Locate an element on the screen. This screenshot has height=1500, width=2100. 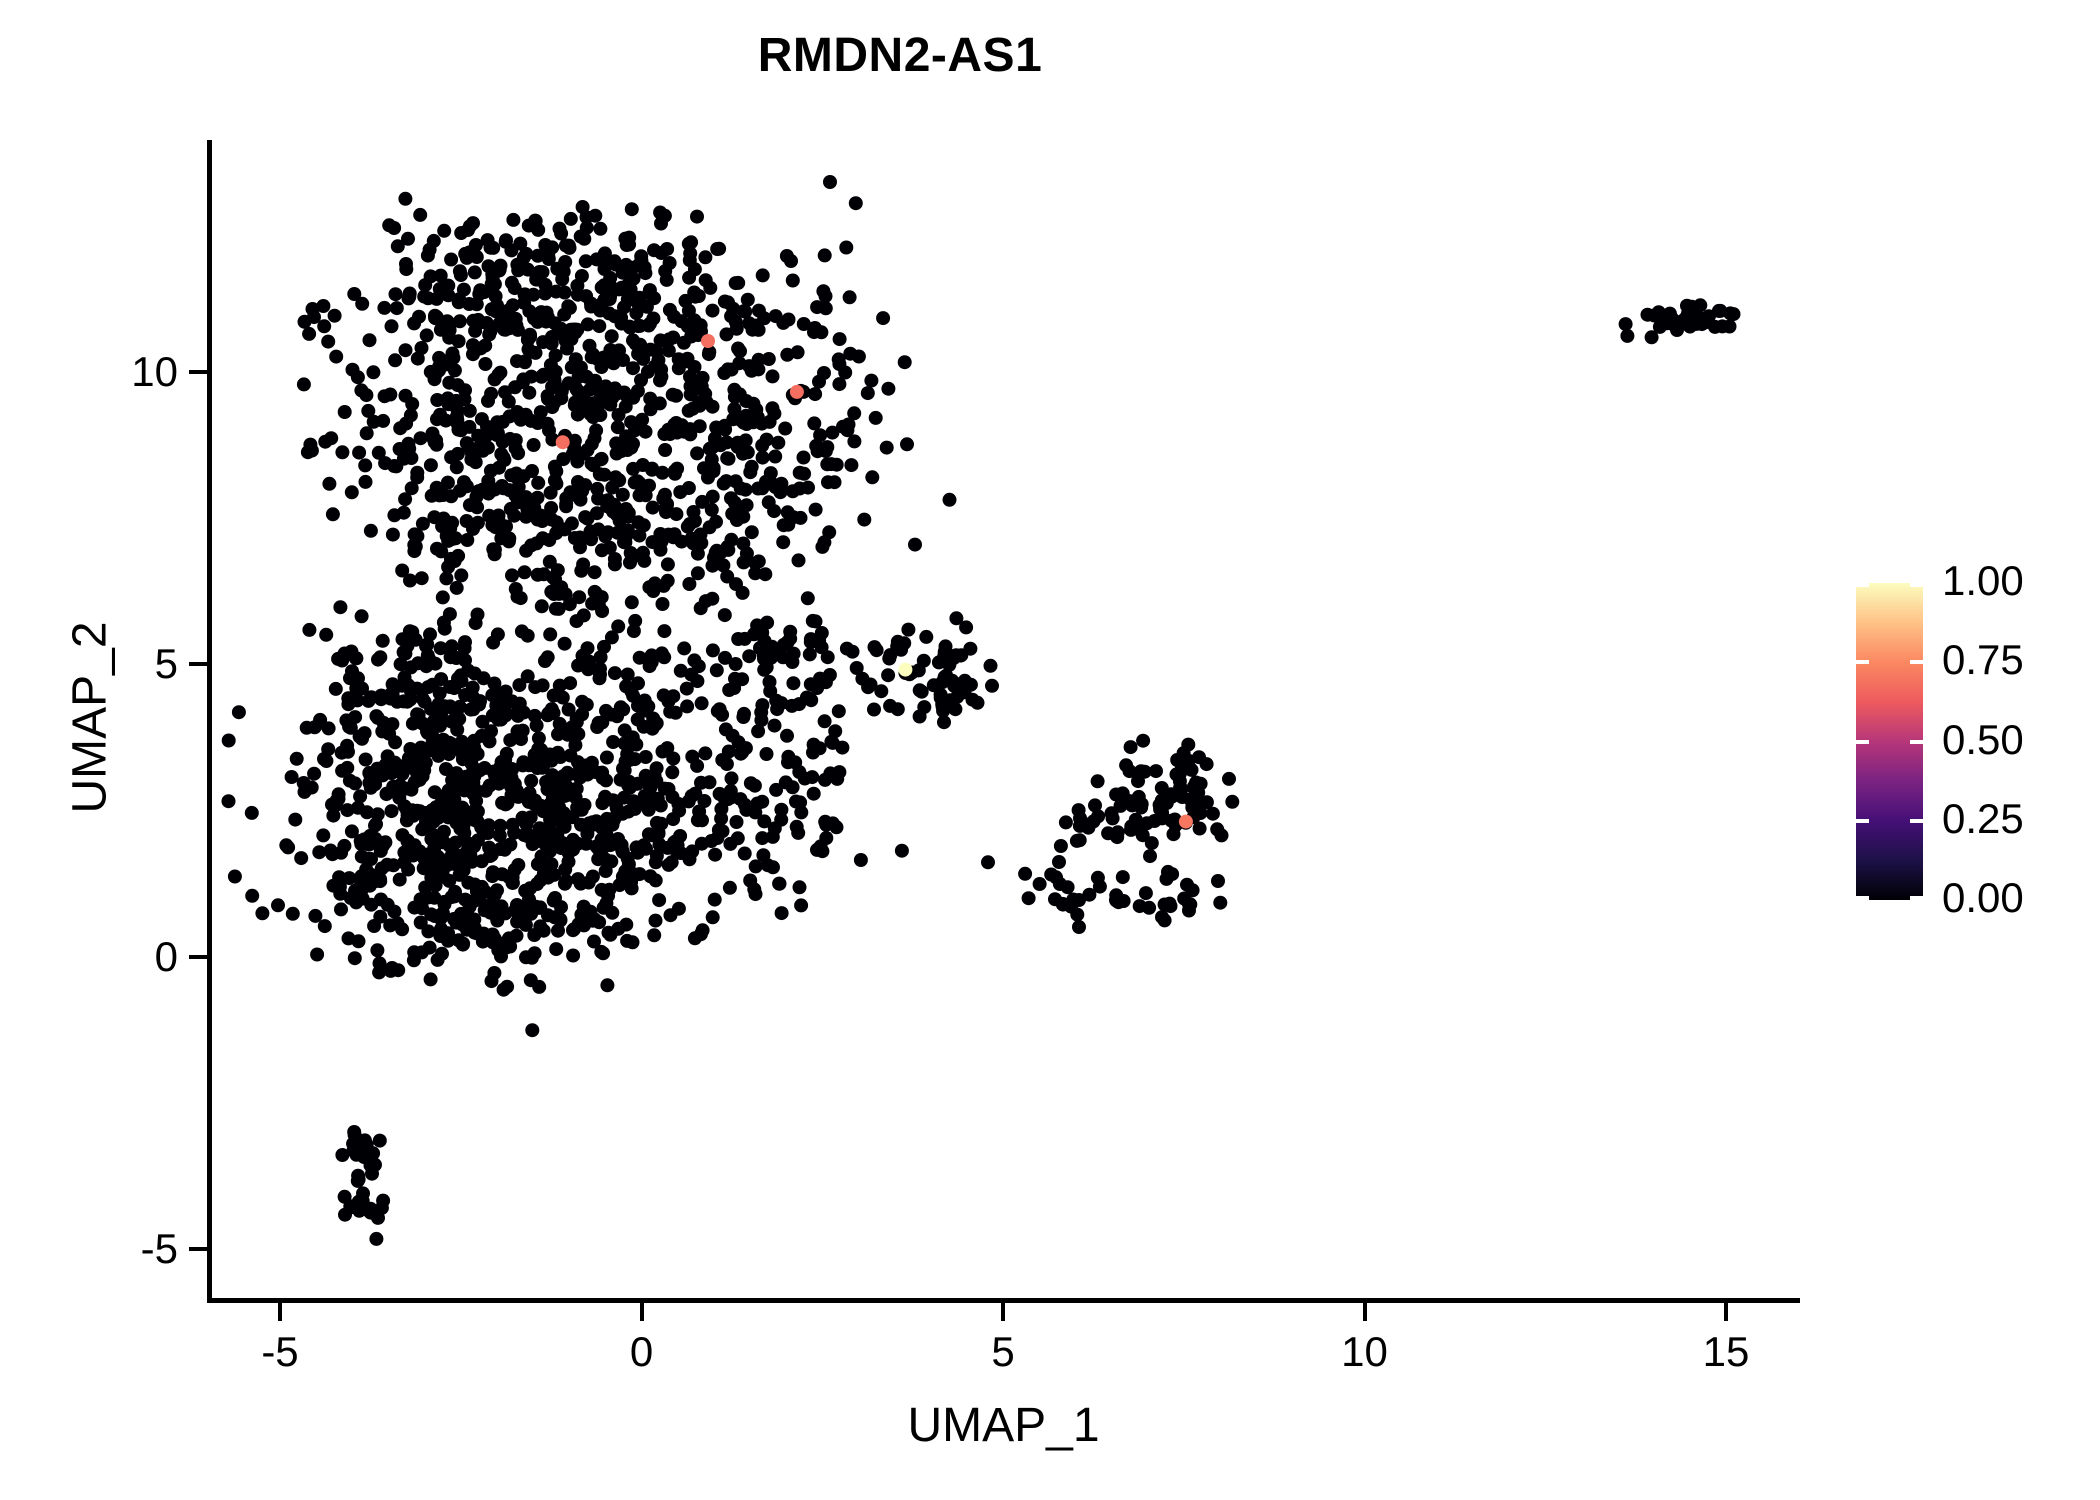
colorbar-tick-mark is located at coordinates (1916, 898).